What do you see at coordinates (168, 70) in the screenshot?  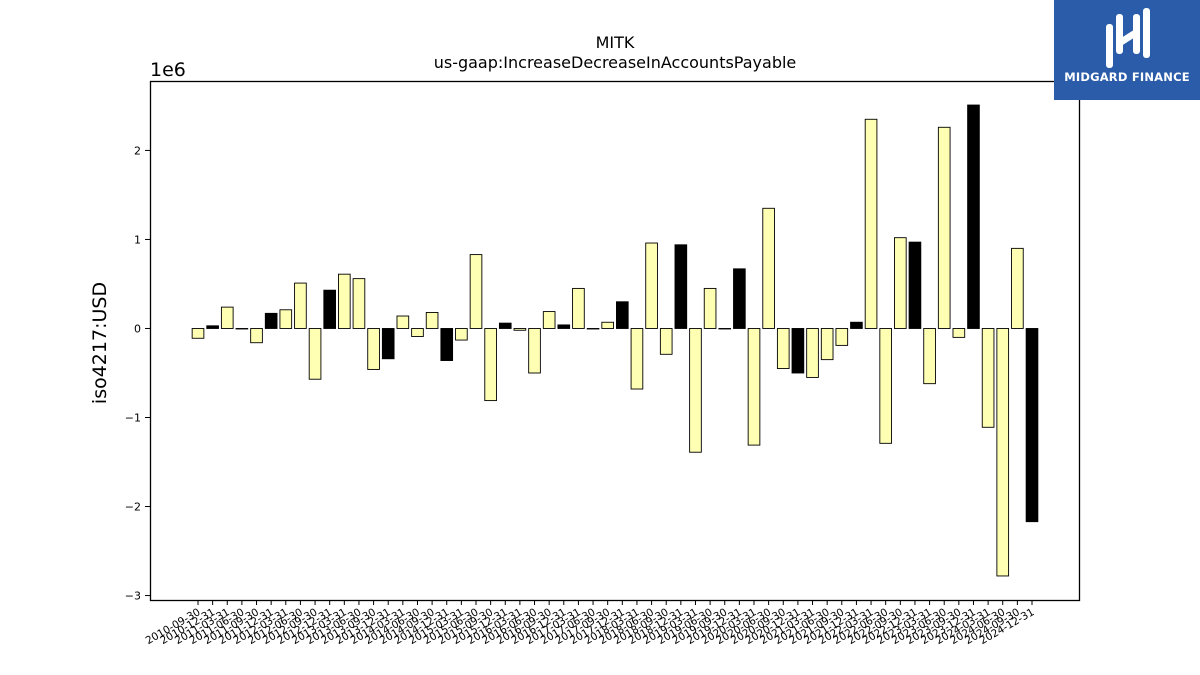 I see `y-multiplier: 1e6` at bounding box center [168, 70].